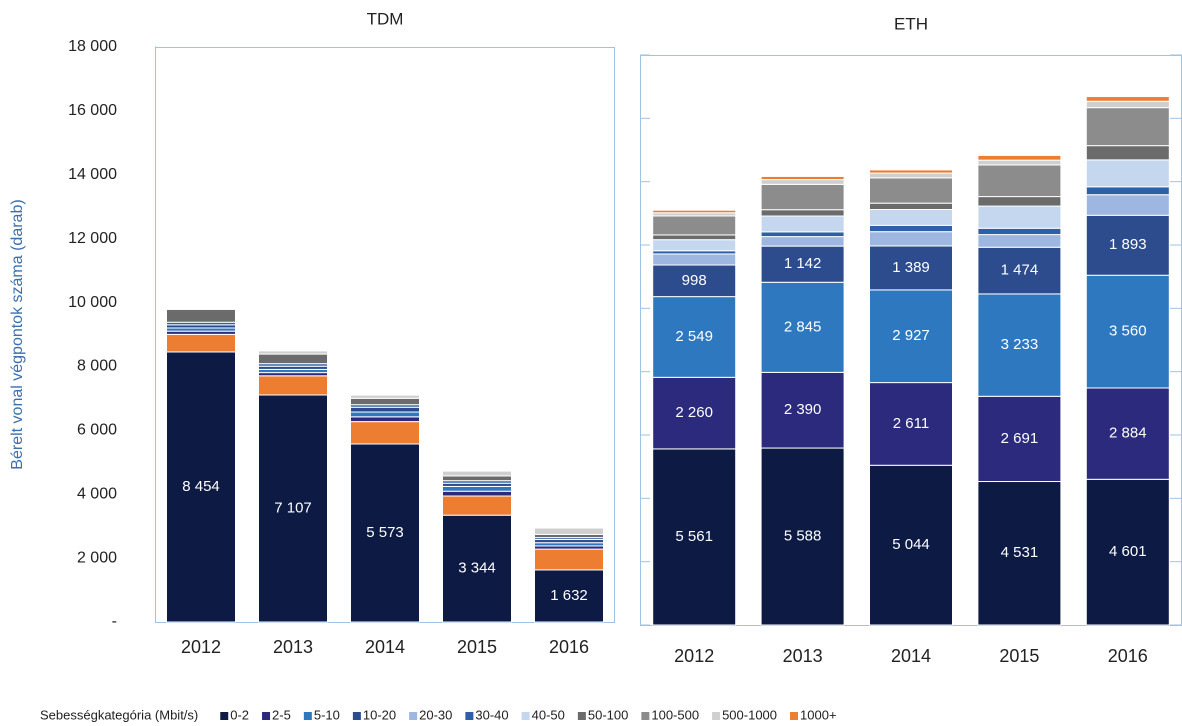 The height and width of the screenshot is (726, 1182). Describe the element at coordinates (608, 714) in the screenshot. I see `legend-label: 50-100` at that location.